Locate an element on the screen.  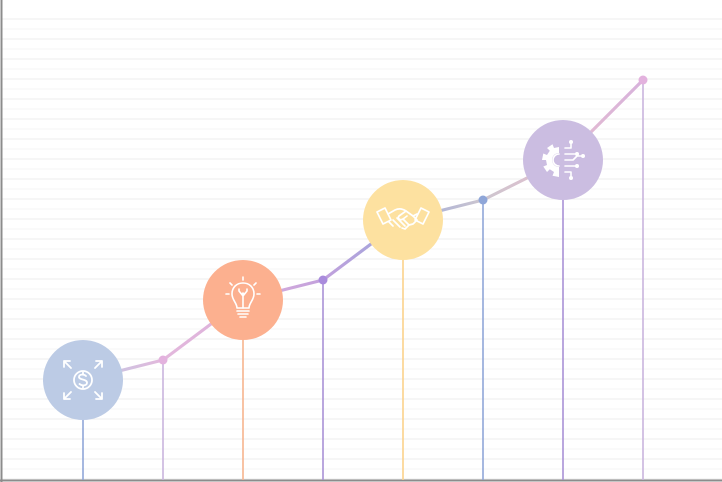
dollar-expand-icon is located at coordinates (83, 380).